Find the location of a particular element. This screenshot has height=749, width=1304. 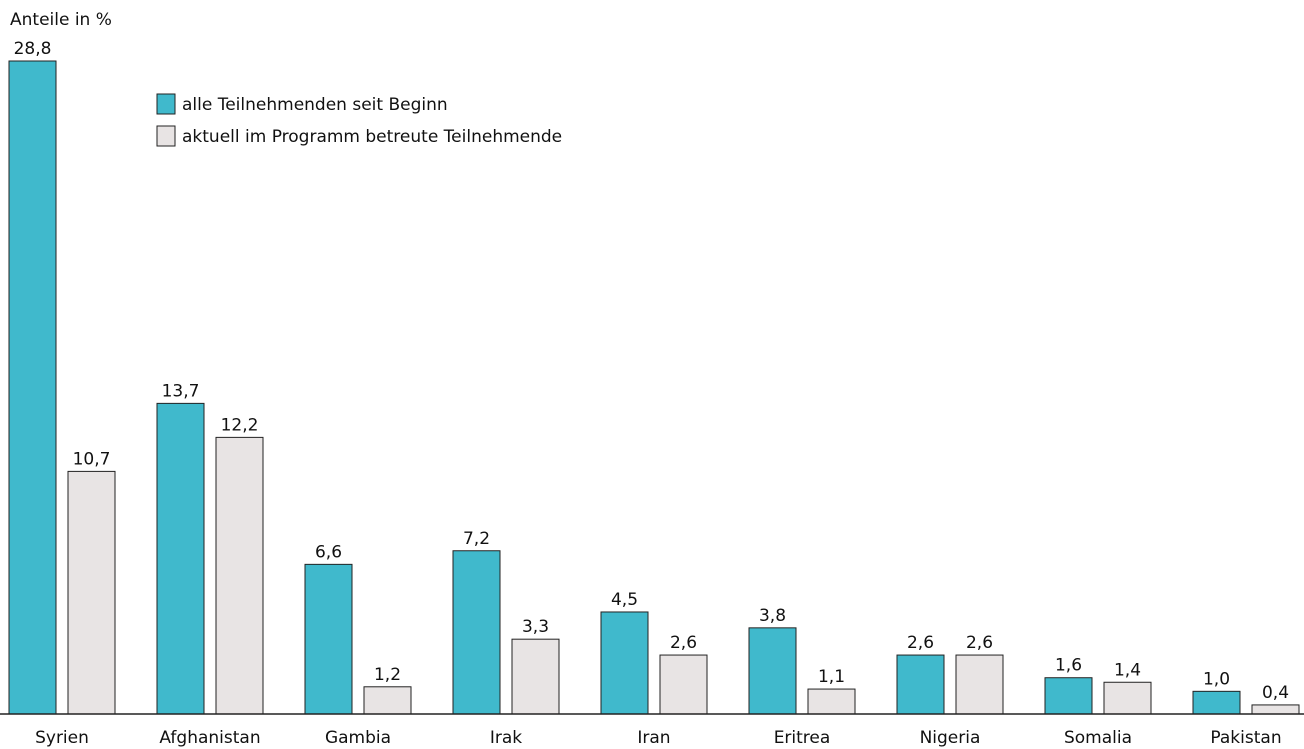

x-tick-label: Gambia is located at coordinates (358, 738).